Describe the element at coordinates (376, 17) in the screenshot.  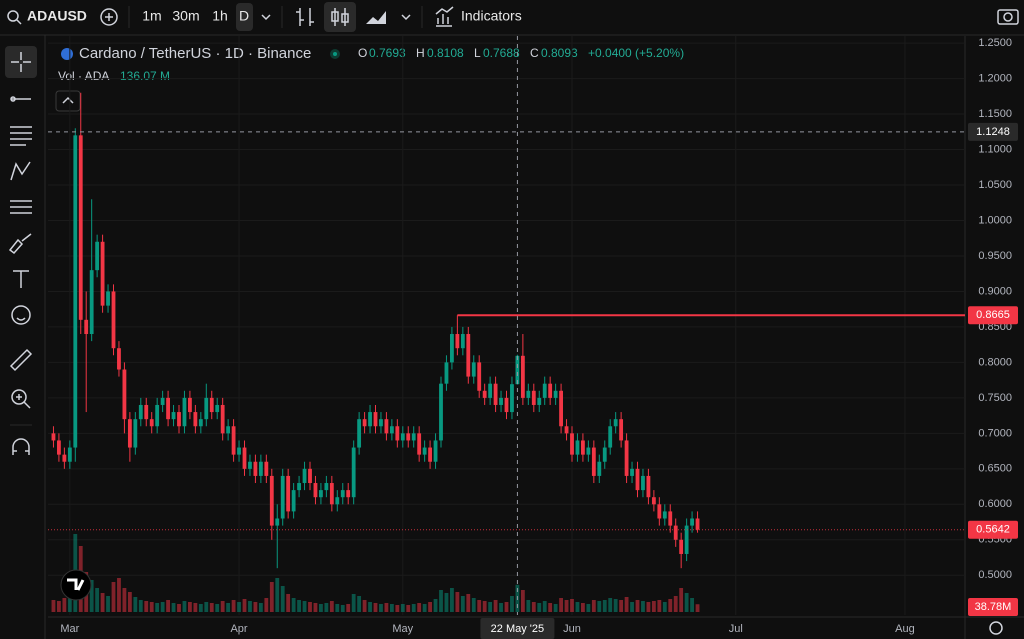
I see `area-icon` at that location.